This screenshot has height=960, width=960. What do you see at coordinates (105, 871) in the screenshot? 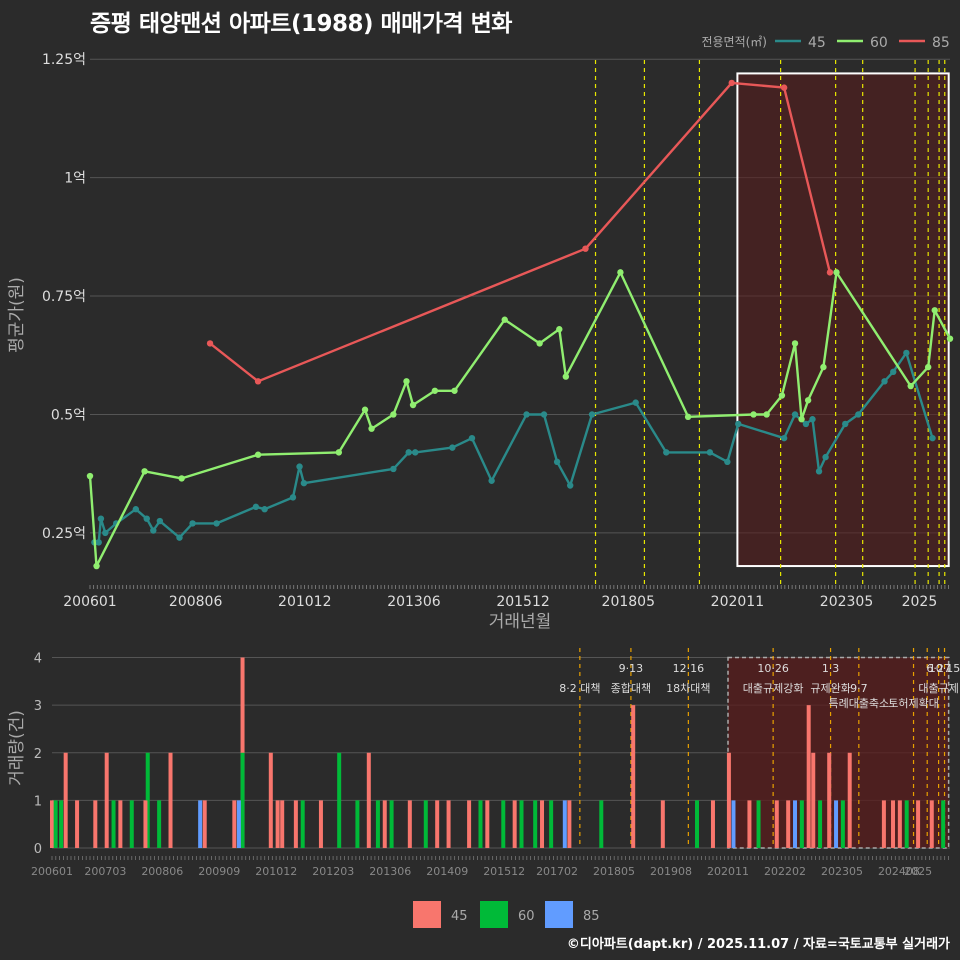
I see `volume-xtick-label: 200703` at bounding box center [105, 871].